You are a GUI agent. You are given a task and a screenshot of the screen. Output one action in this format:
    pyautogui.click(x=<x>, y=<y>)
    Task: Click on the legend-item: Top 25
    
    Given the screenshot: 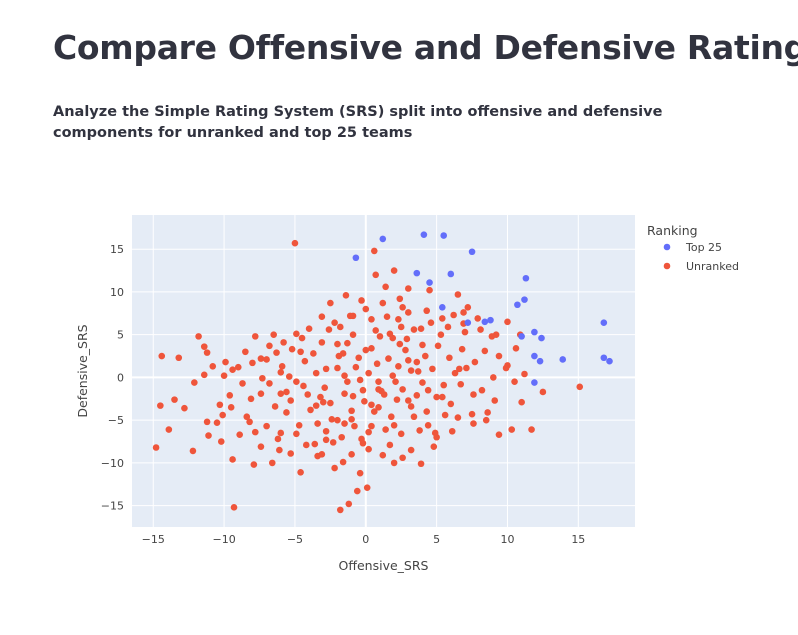 What is the action you would take?
    pyautogui.click(x=692, y=247)
    